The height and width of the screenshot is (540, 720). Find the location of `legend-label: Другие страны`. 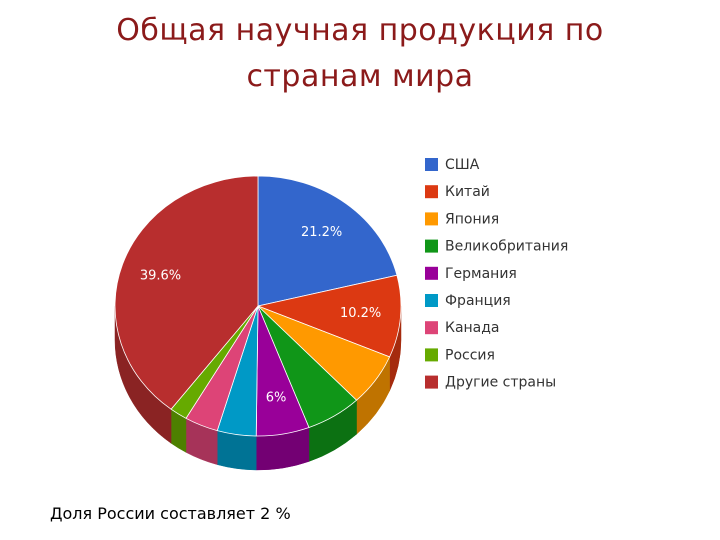

legend-label: Другие страны is located at coordinates (500, 383).